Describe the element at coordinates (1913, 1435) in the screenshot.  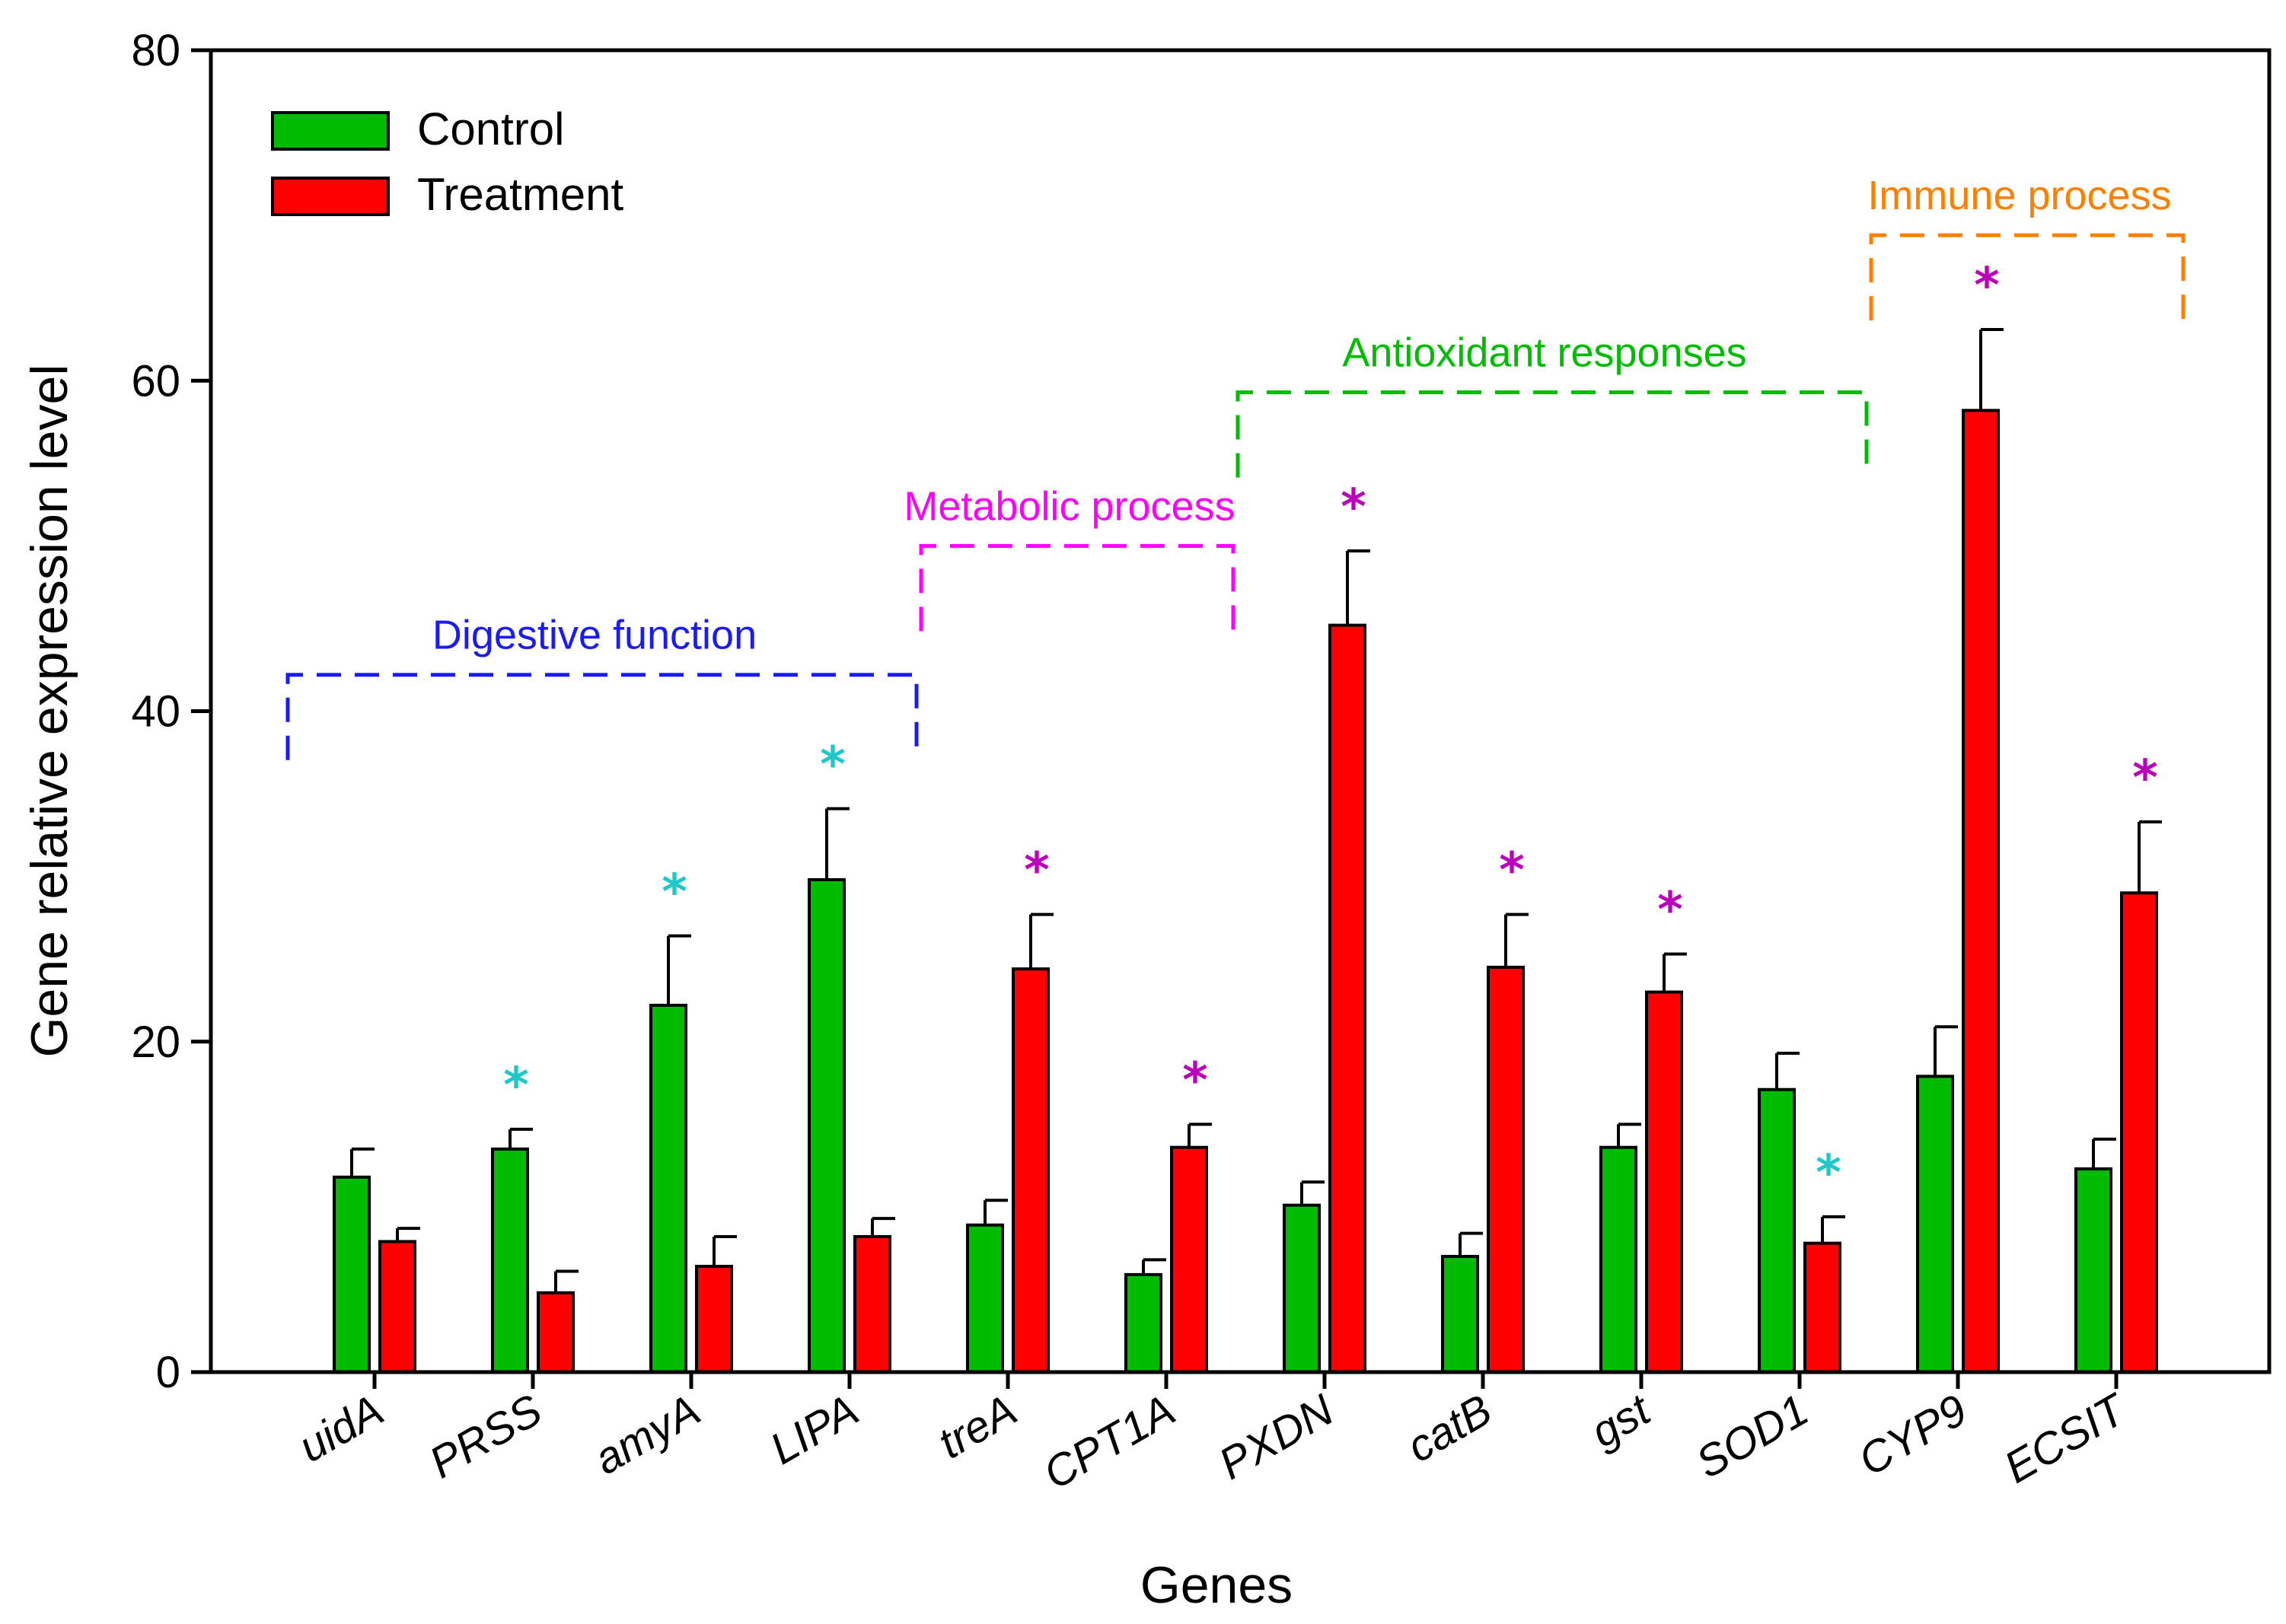
I see `x-tick-label: CYP9` at that location.